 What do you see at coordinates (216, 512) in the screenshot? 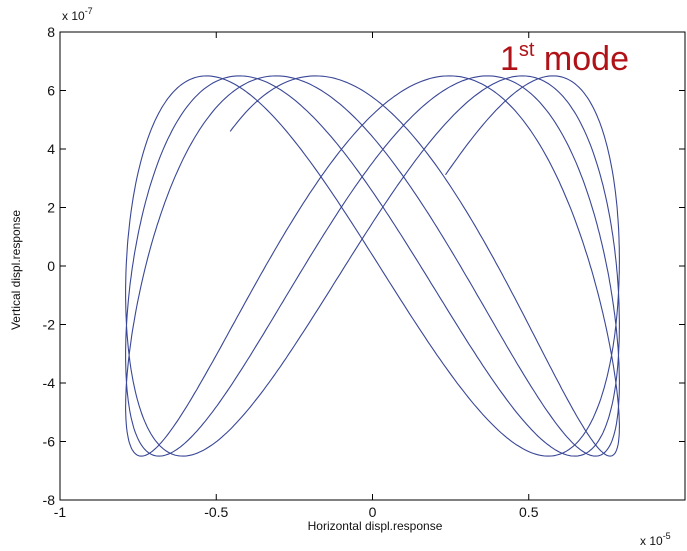
I see `x-tick-label: -0.5` at bounding box center [216, 512].